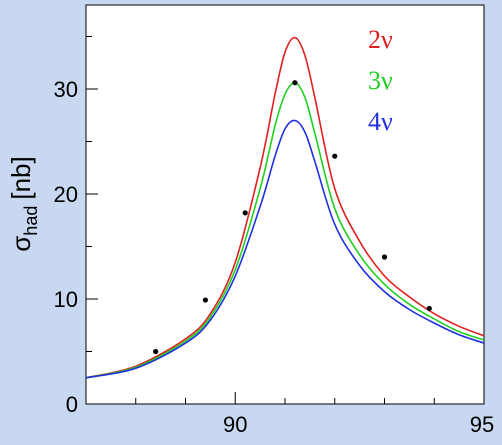 This screenshot has width=502, height=445. Describe the element at coordinates (31, 221) in the screenshot. I see `y-axis-label-sub: had` at that location.